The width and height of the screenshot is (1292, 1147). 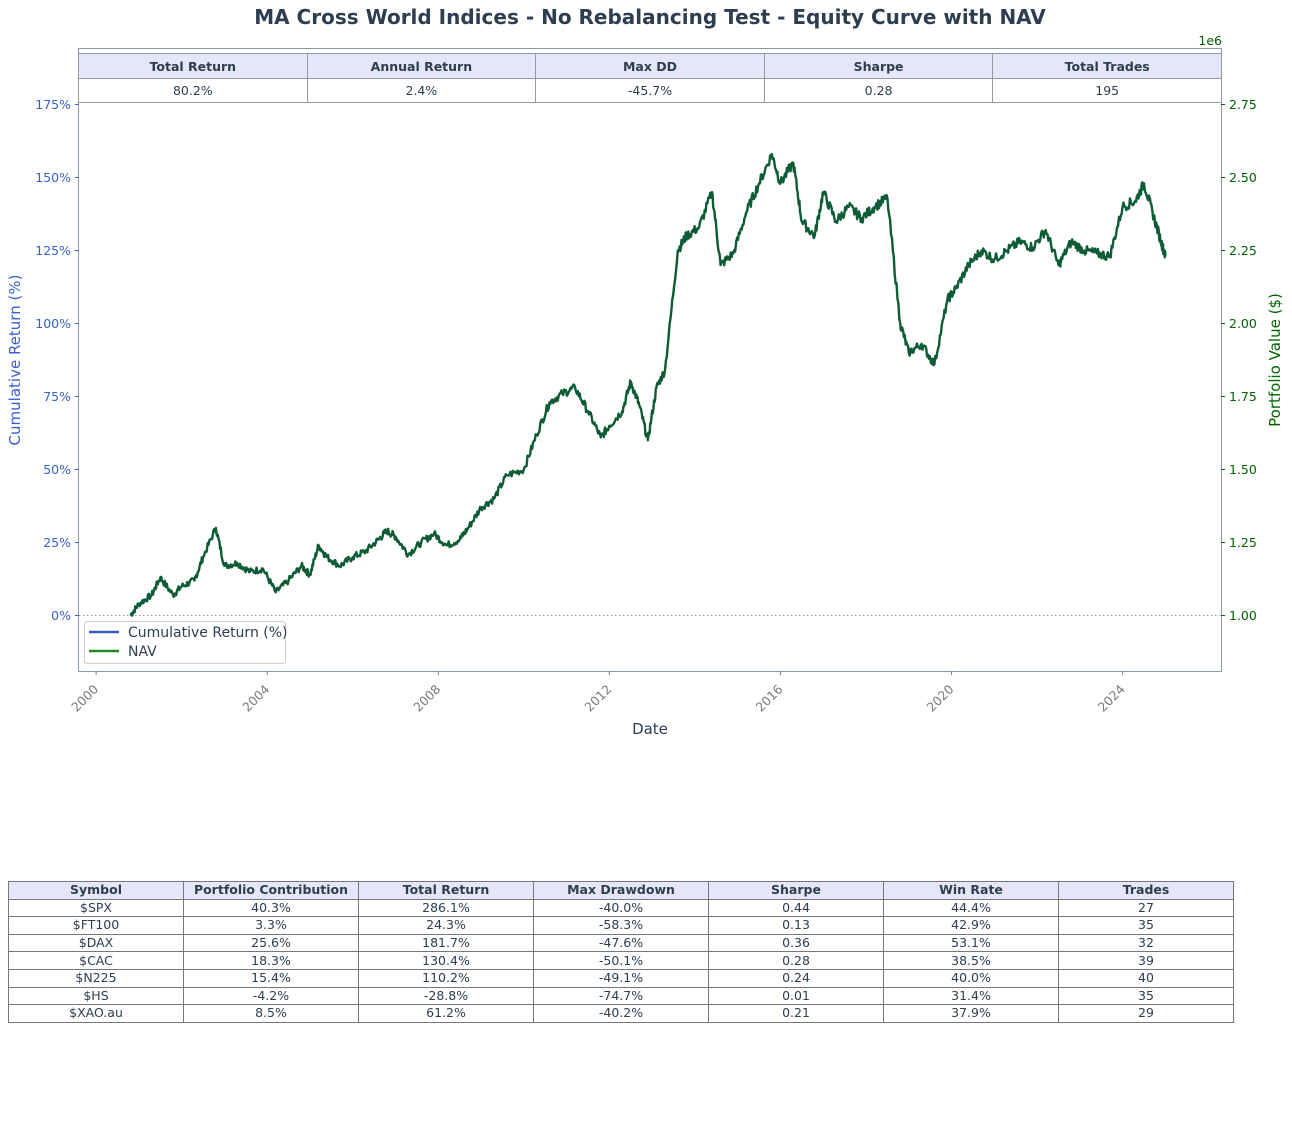 I want to click on table-cell: 0.13, so click(x=796, y=925).